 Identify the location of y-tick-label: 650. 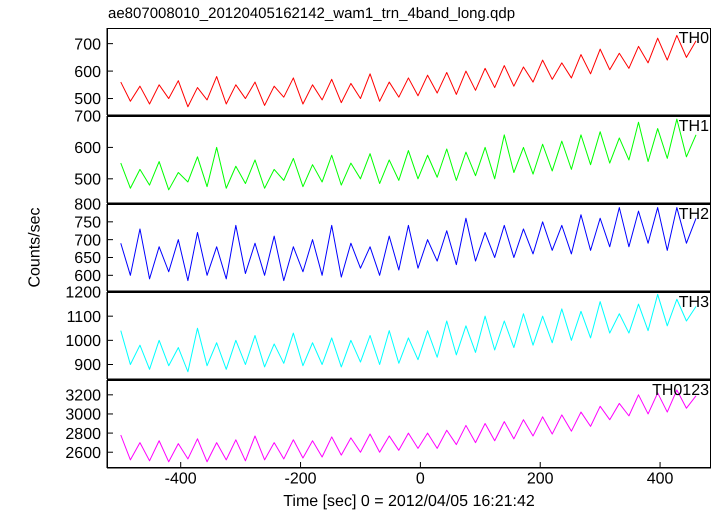
(88, 259).